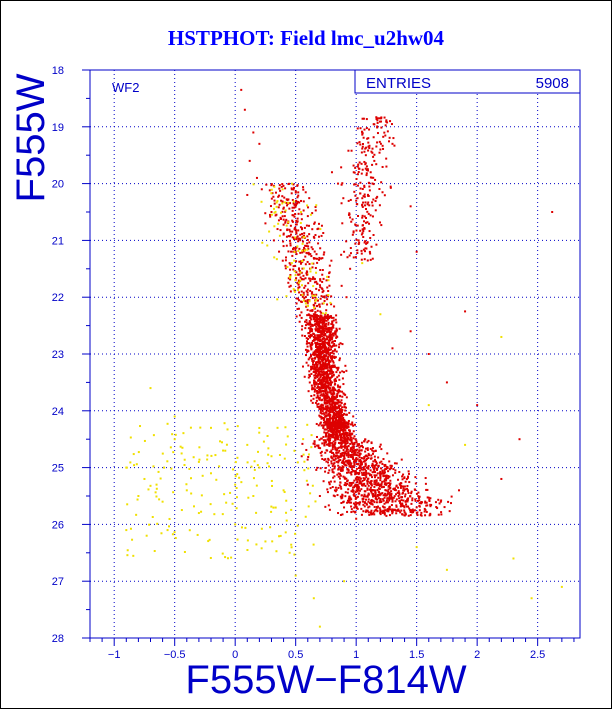 This screenshot has height=709, width=612. What do you see at coordinates (356, 655) in the screenshot?
I see `x-tick-label: 1` at bounding box center [356, 655].